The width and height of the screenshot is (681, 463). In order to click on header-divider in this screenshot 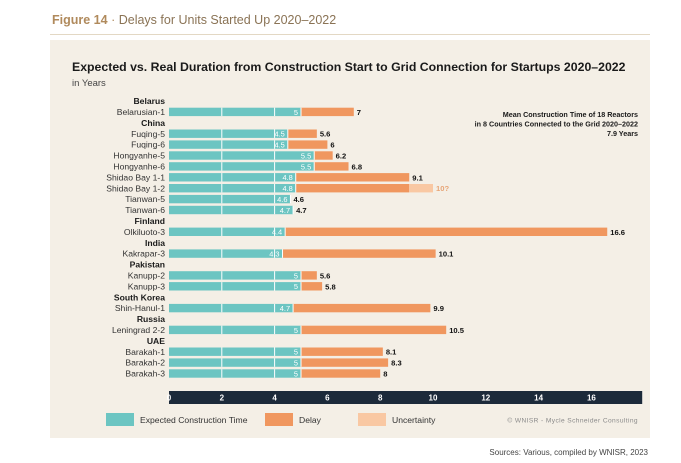, I will do `click(350, 34)`.